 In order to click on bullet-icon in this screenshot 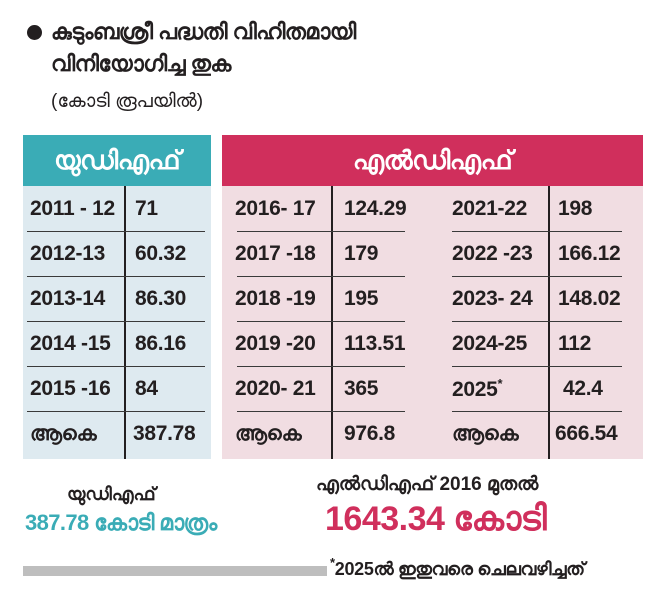, I will do `click(34, 32)`.